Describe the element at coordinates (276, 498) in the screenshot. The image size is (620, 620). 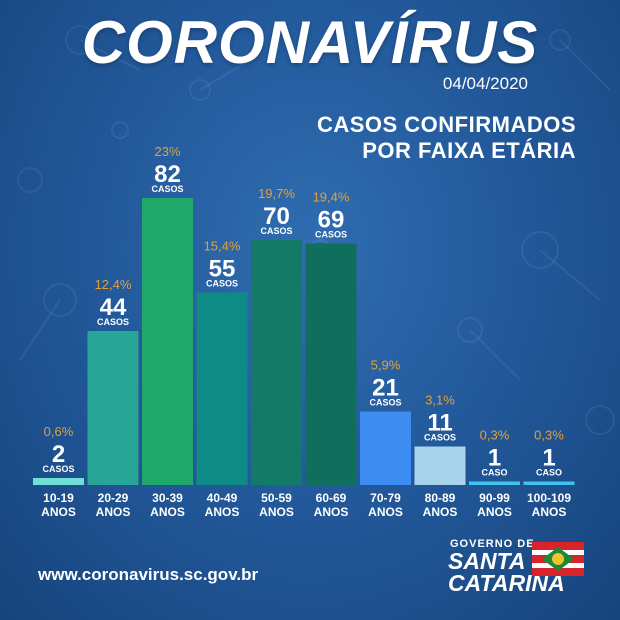
I see `x-tick-label-range-4: 50-59` at that location.